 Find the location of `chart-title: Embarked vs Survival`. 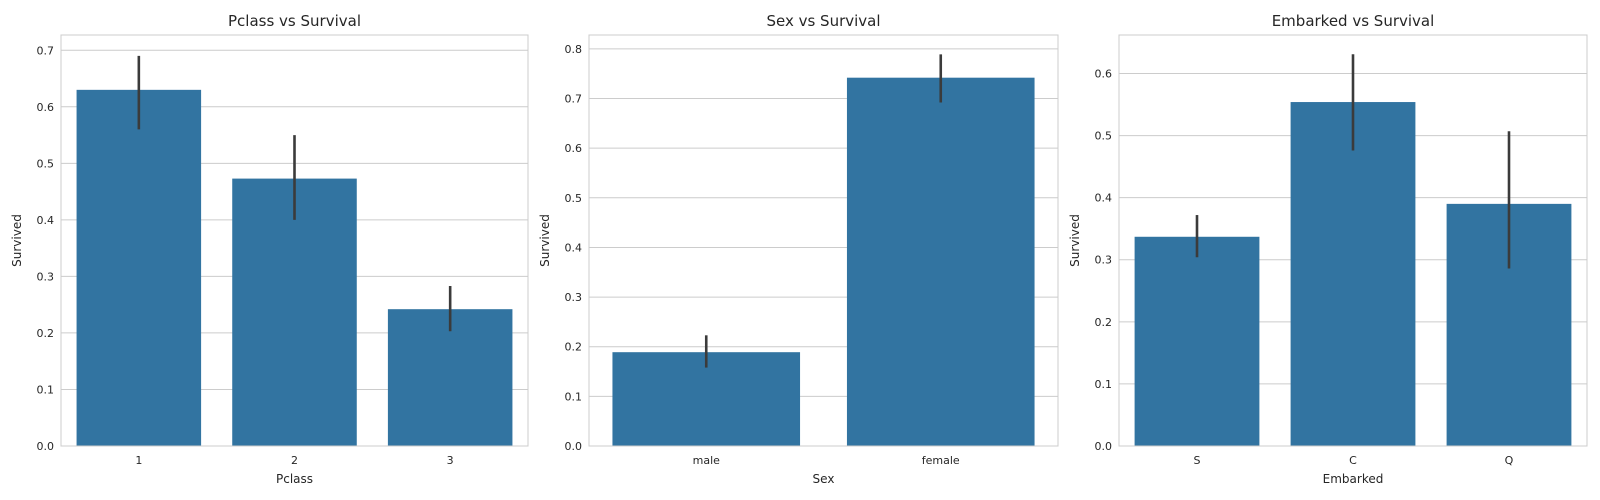

chart-title: Embarked vs Survival is located at coordinates (1353, 21).